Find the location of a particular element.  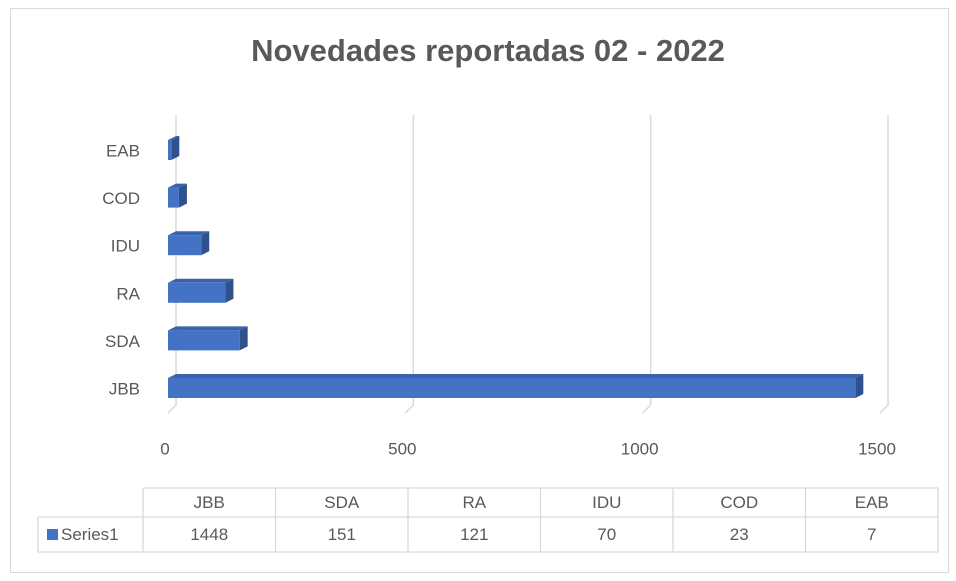

table-header: EAB is located at coordinates (872, 502).